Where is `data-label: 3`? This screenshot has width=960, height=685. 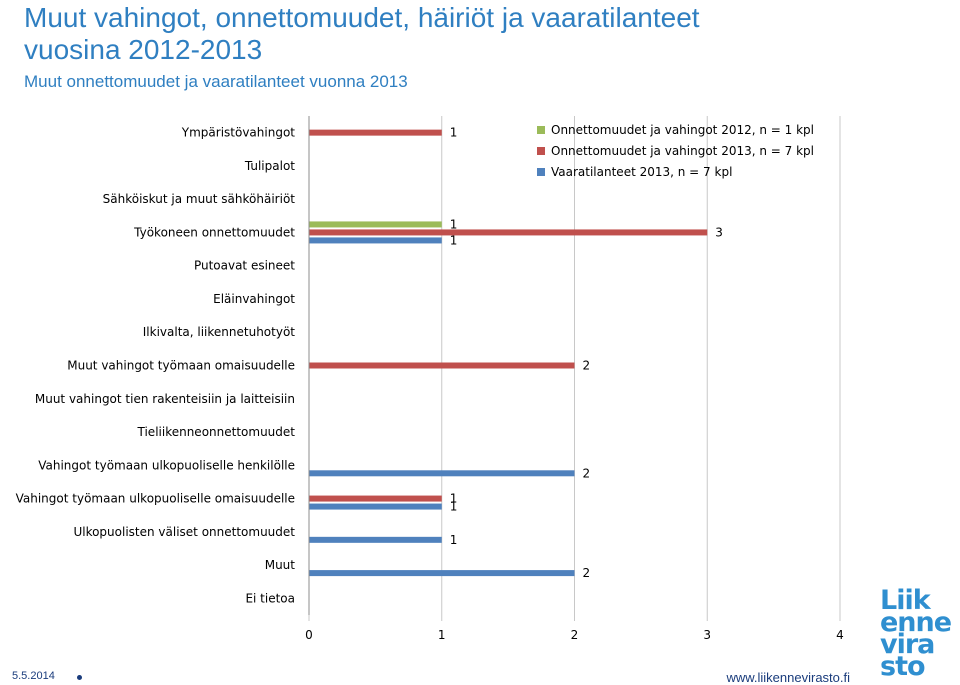 data-label: 3 is located at coordinates (719, 232).